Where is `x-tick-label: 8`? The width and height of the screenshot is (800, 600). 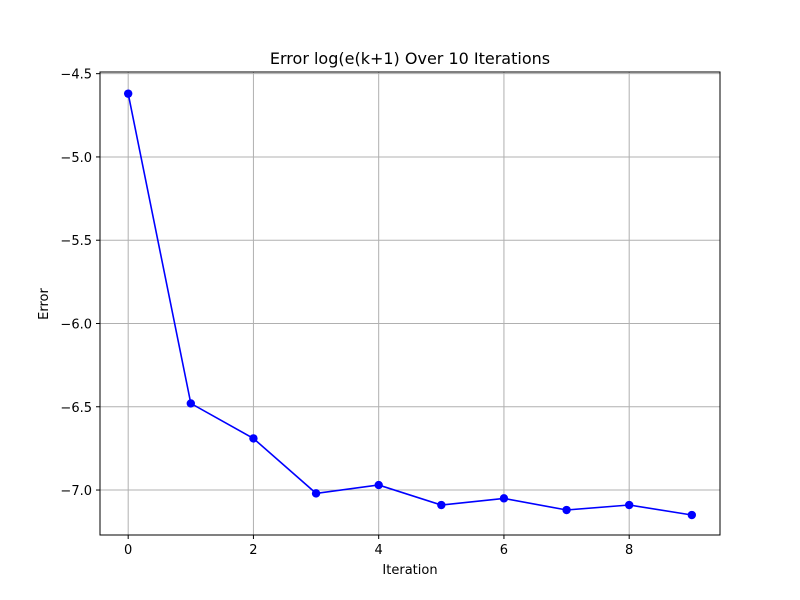 x-tick-label: 8 is located at coordinates (629, 550).